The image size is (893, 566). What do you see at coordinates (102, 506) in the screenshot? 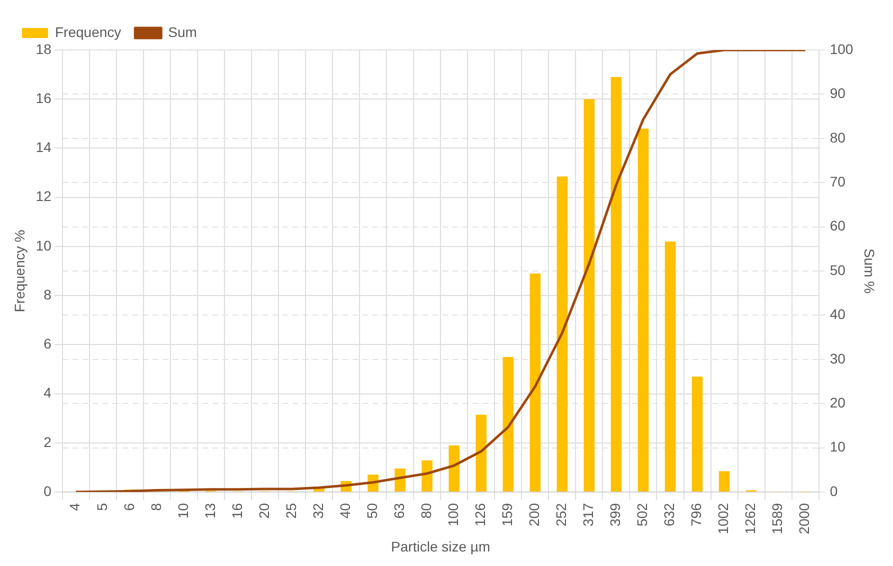
I see `x-tick-label: 5` at bounding box center [102, 506].